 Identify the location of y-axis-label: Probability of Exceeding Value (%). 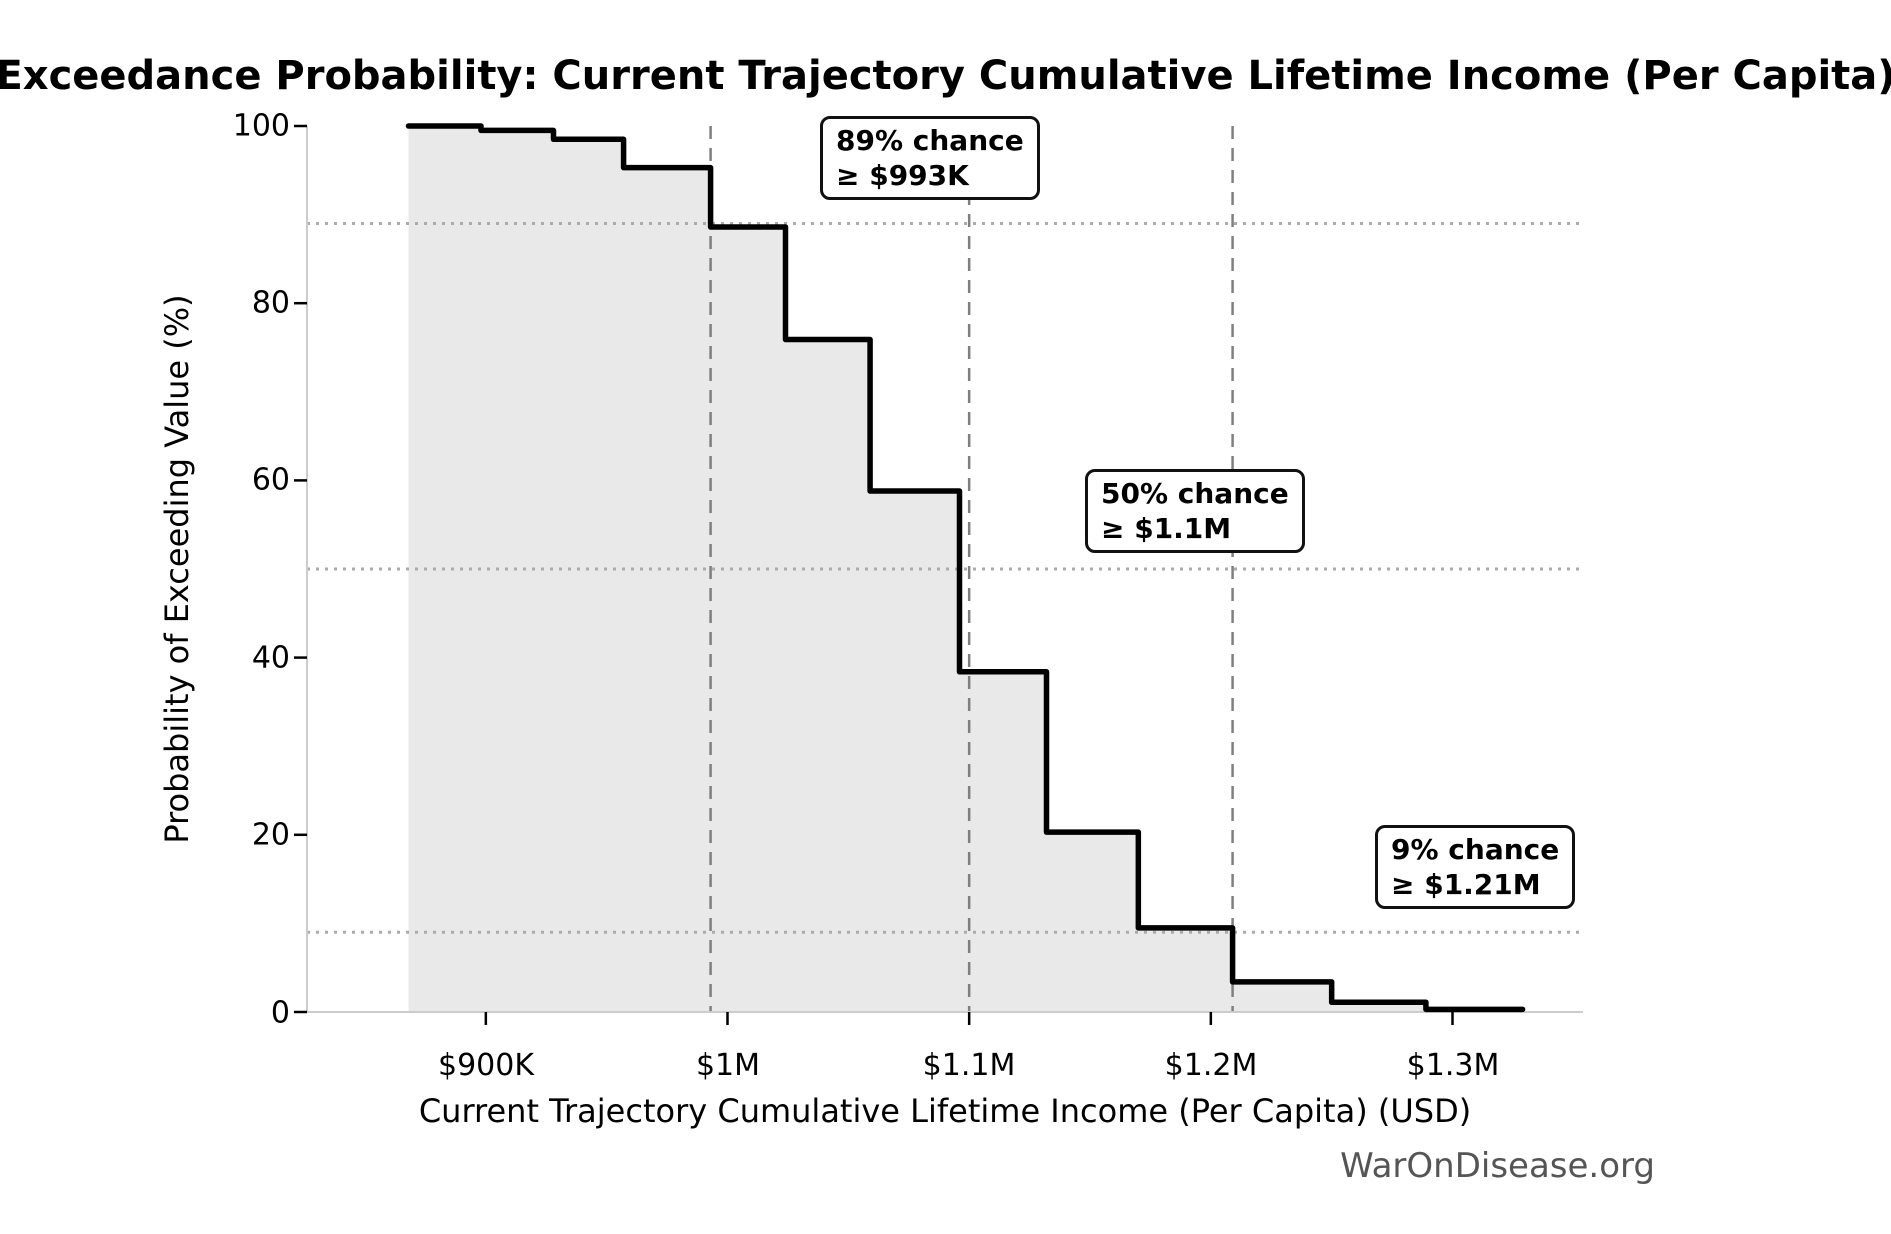
(177, 569).